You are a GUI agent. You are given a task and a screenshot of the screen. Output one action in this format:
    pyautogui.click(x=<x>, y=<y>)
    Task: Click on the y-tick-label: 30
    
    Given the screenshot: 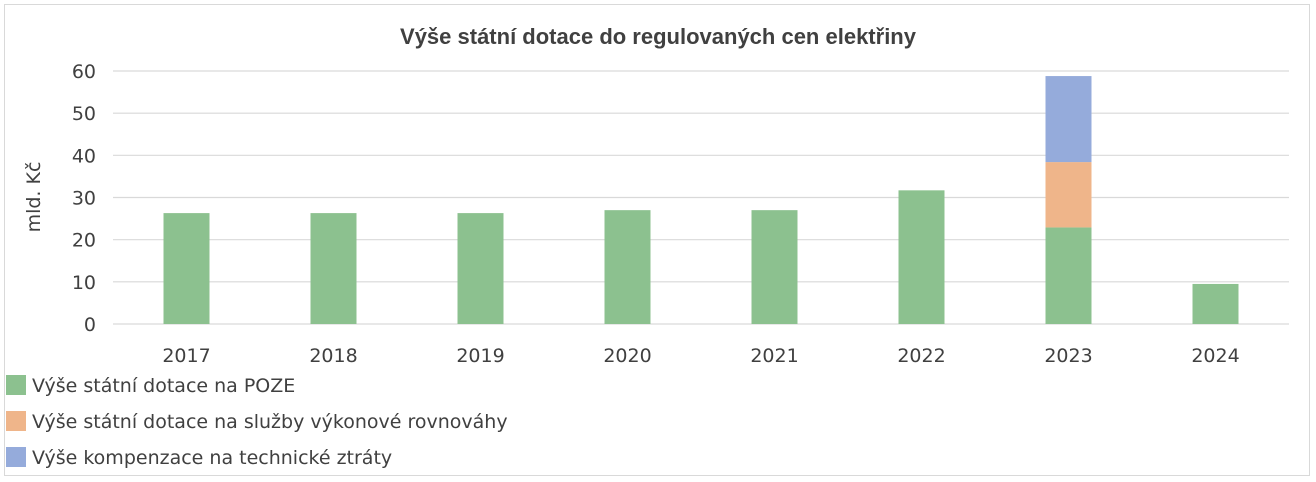 What is the action you would take?
    pyautogui.click(x=84, y=199)
    